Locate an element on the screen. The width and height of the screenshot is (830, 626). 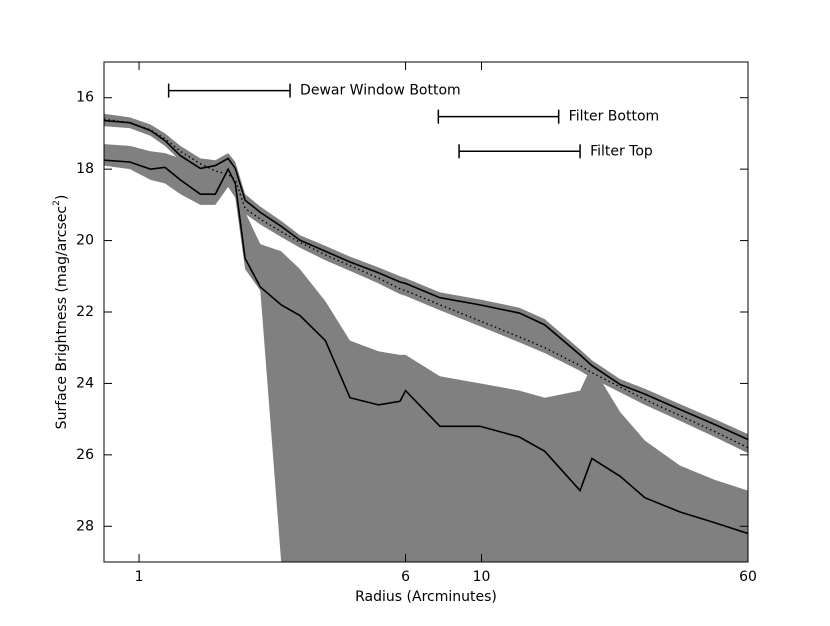
annotation-label: Dewar Window Bottom is located at coordinates (380, 91).